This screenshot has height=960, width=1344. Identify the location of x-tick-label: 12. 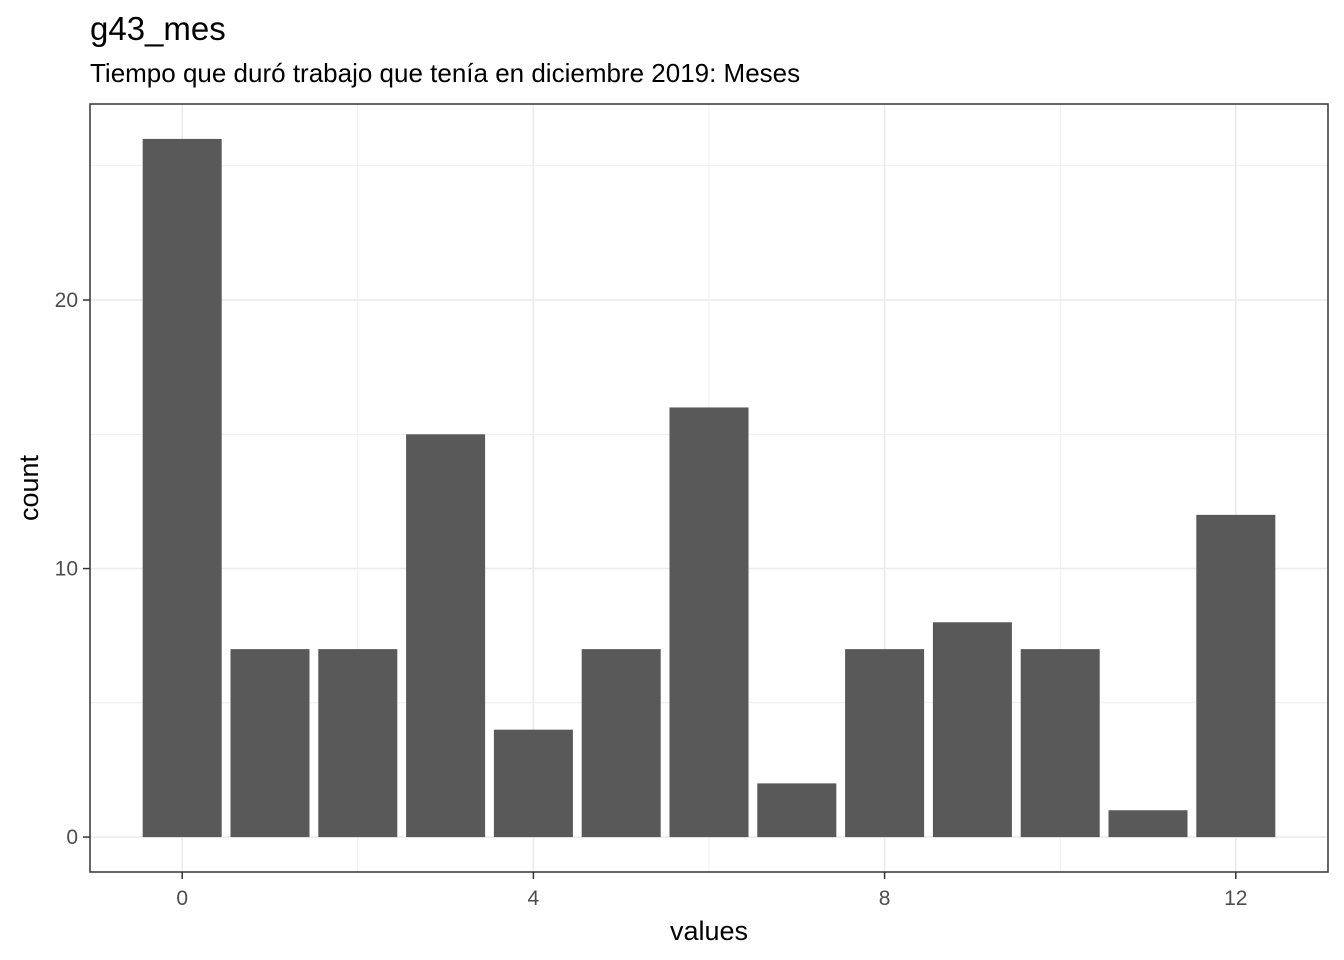
(1235, 898).